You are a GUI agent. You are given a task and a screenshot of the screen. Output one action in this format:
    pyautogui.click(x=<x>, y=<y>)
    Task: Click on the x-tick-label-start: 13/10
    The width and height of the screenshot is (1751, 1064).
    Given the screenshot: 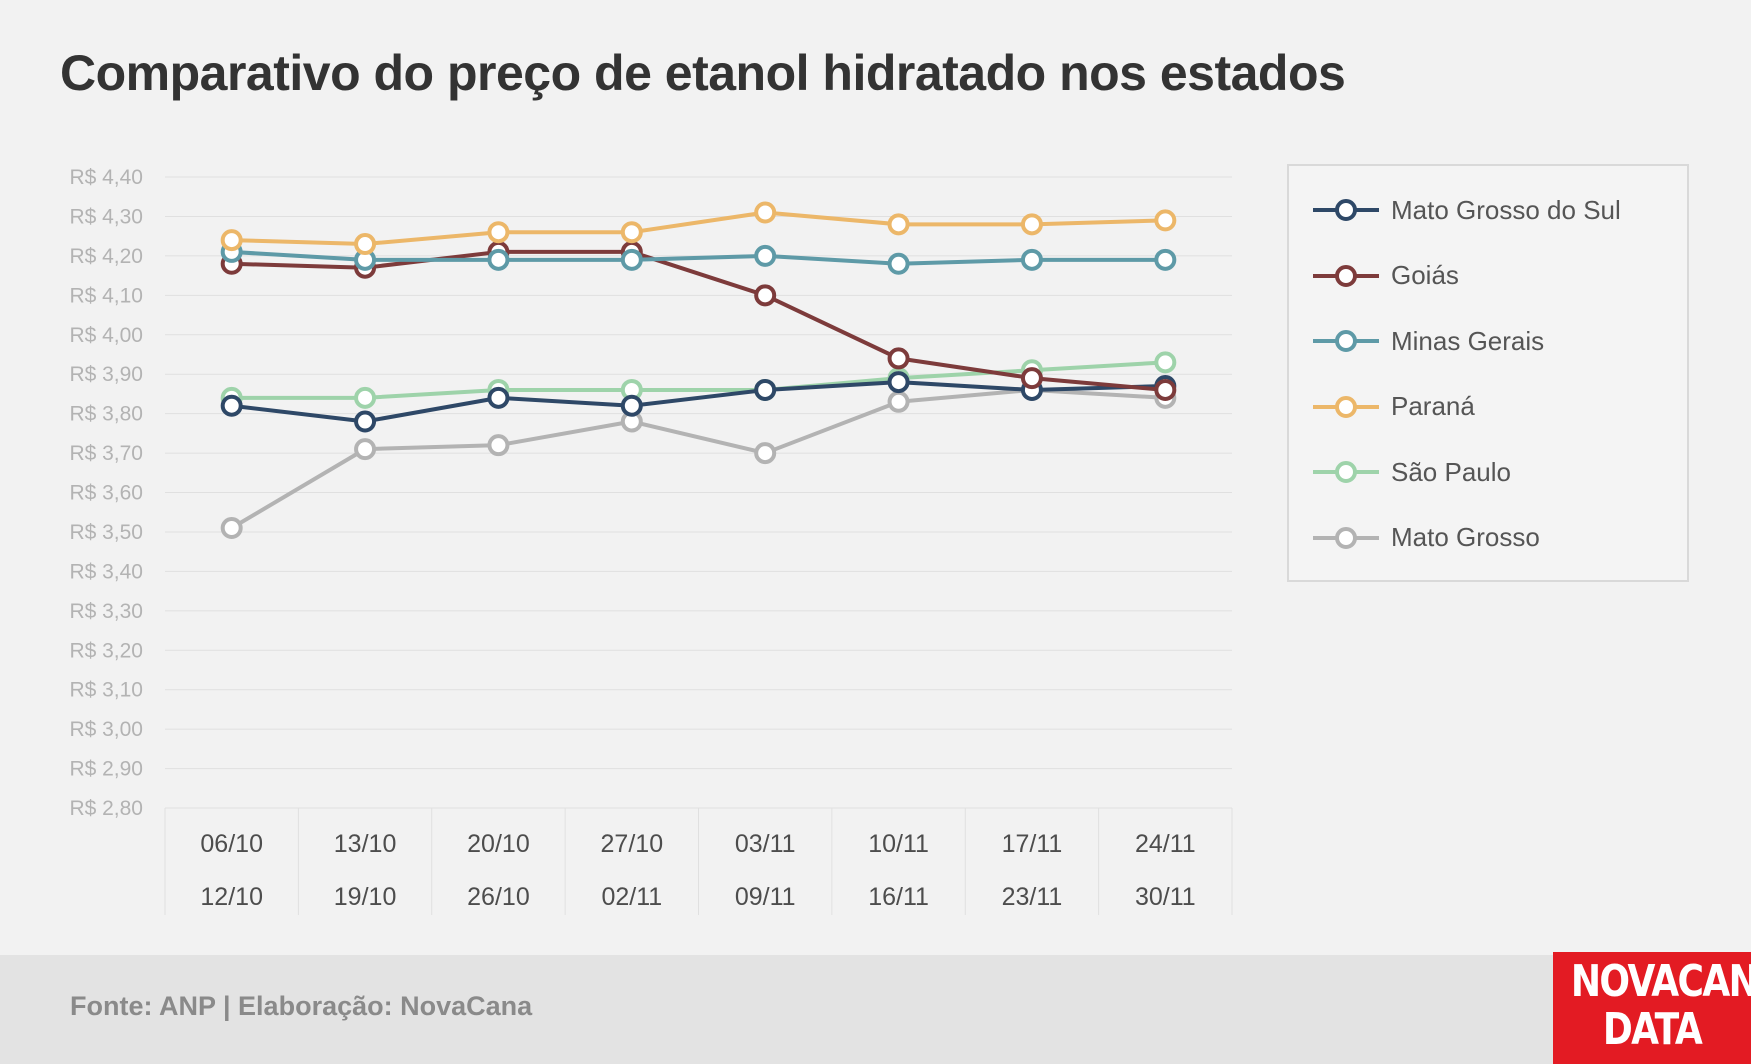 What is the action you would take?
    pyautogui.click(x=365, y=844)
    